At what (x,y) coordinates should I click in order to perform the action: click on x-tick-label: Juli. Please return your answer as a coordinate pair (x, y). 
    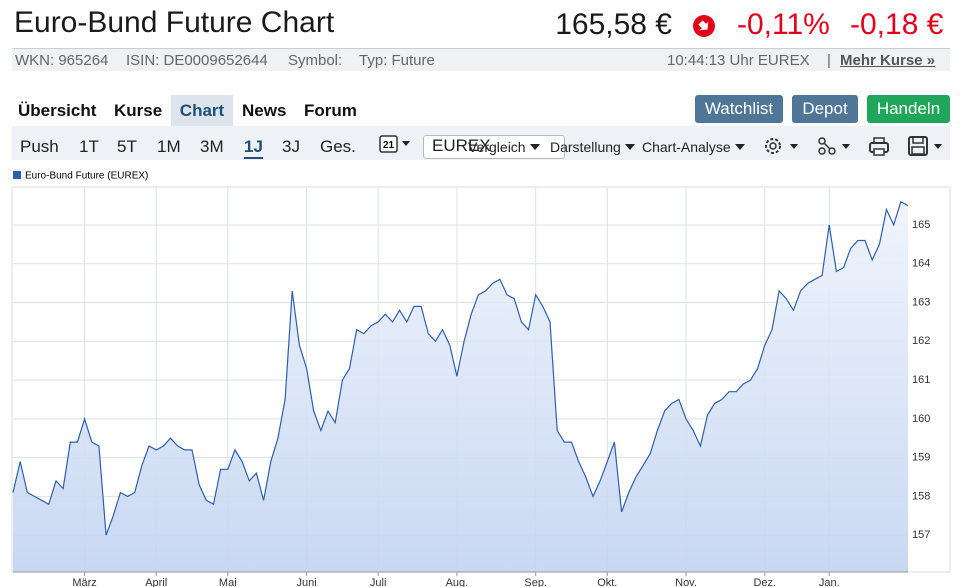
    Looking at the image, I should click on (378, 582).